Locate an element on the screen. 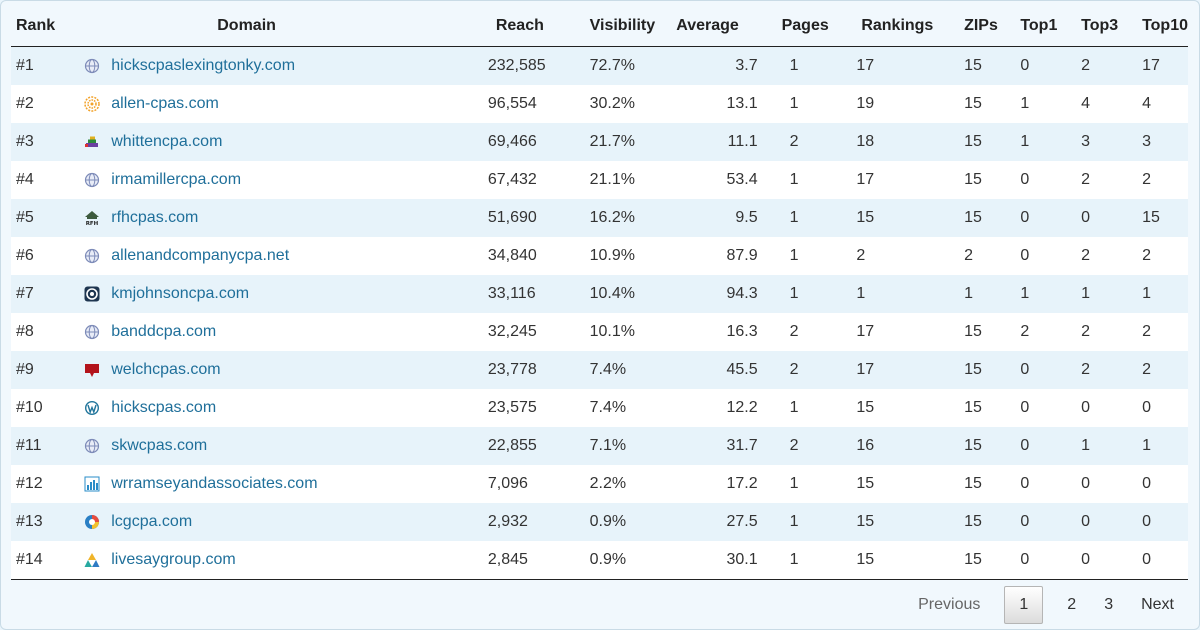 The height and width of the screenshot is (630, 1200). average-cell: 45.5 is located at coordinates (725, 370).